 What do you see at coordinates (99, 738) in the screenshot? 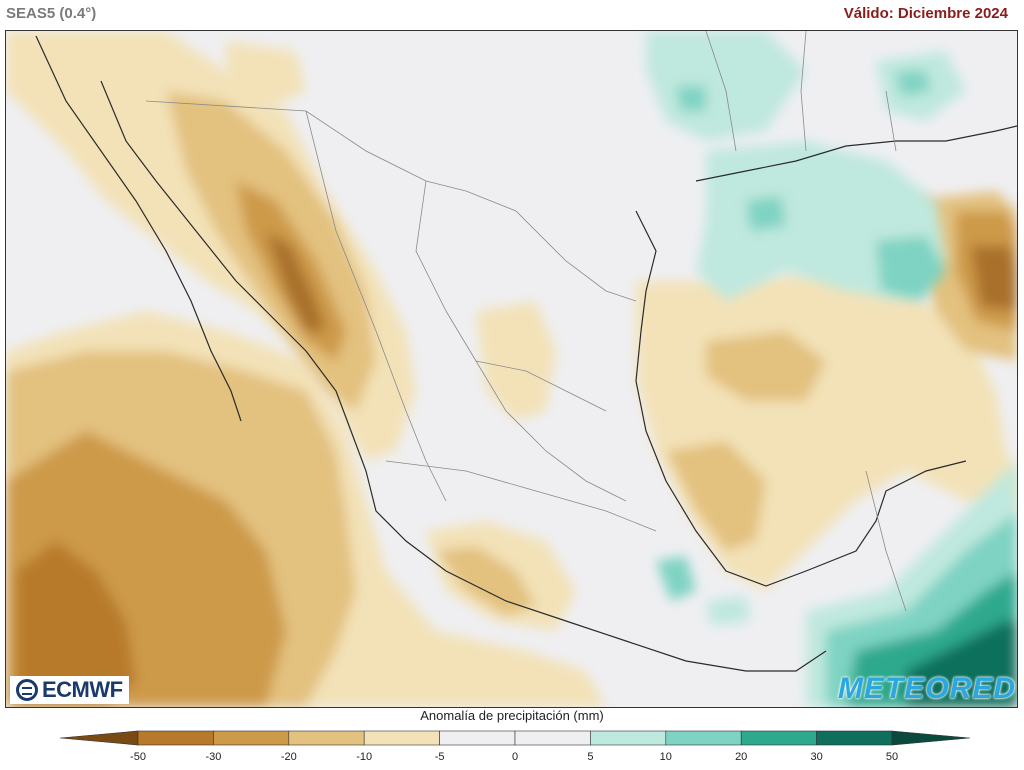
I see `legend-under-arrow` at bounding box center [99, 738].